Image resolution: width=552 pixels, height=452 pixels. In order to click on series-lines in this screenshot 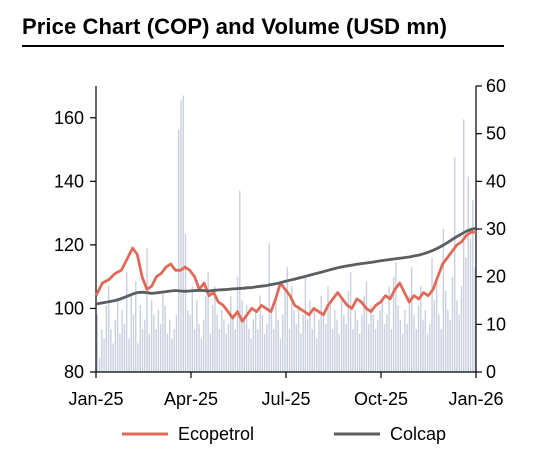, I will do `click(285, 275)`.